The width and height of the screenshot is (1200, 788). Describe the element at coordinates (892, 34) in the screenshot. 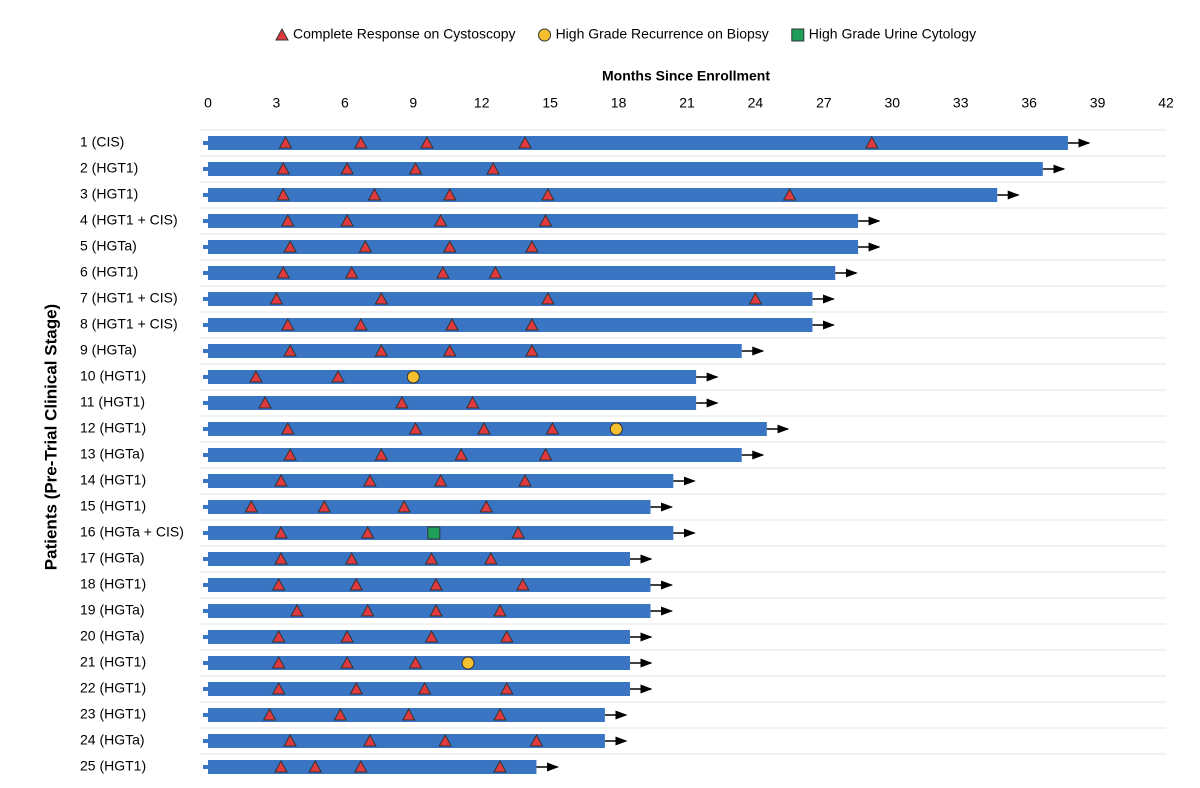

I see `legend-label: High Grade Urine Cytology` at that location.